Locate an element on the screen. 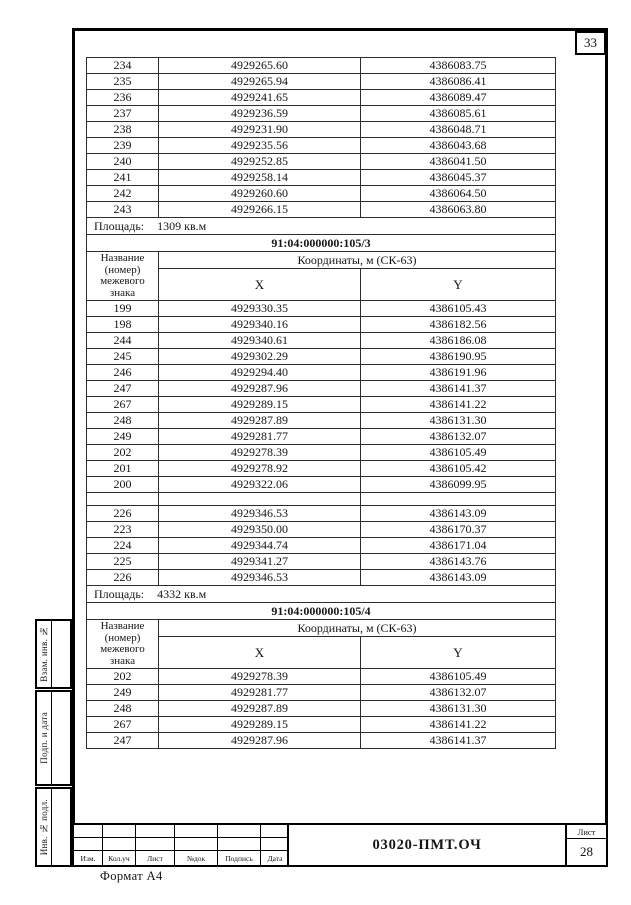 This screenshot has height=905, width=631. cadastral-number: 91:04:000000:105/4 is located at coordinates (321, 611).